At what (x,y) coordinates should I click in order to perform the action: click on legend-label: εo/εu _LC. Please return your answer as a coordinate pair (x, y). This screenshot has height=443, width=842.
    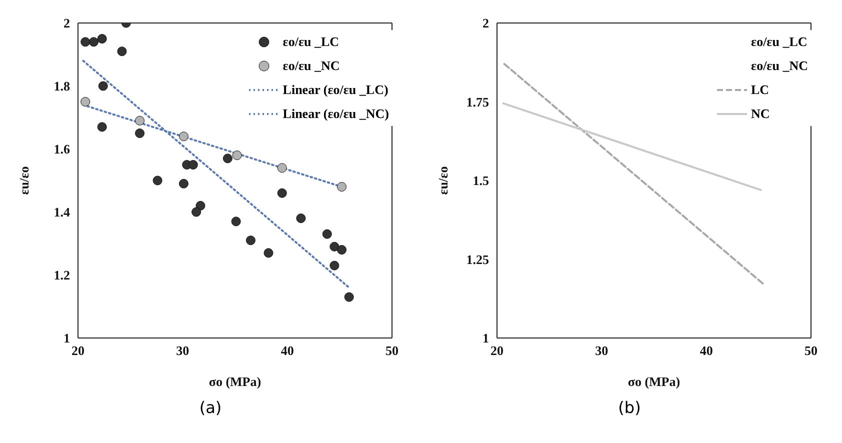
    Looking at the image, I should click on (311, 42).